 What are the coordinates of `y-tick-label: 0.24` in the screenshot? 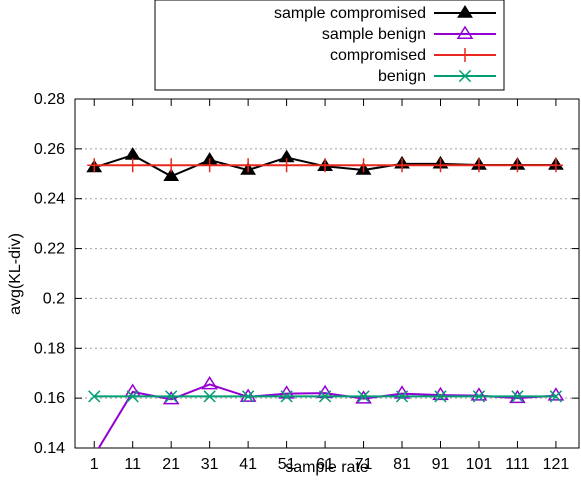 It's located at (49, 199).